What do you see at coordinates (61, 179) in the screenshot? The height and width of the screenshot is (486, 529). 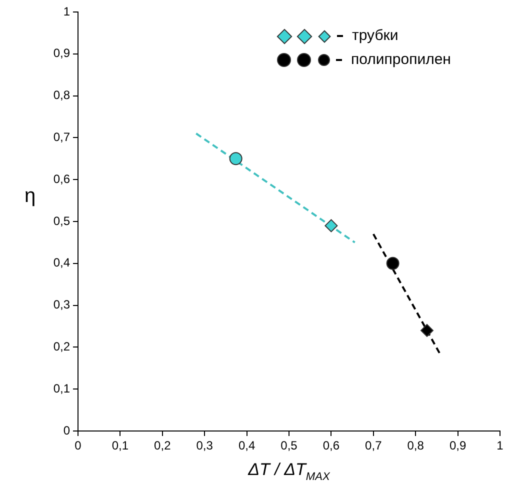 I see `y-tick-label: 0,6` at bounding box center [61, 179].